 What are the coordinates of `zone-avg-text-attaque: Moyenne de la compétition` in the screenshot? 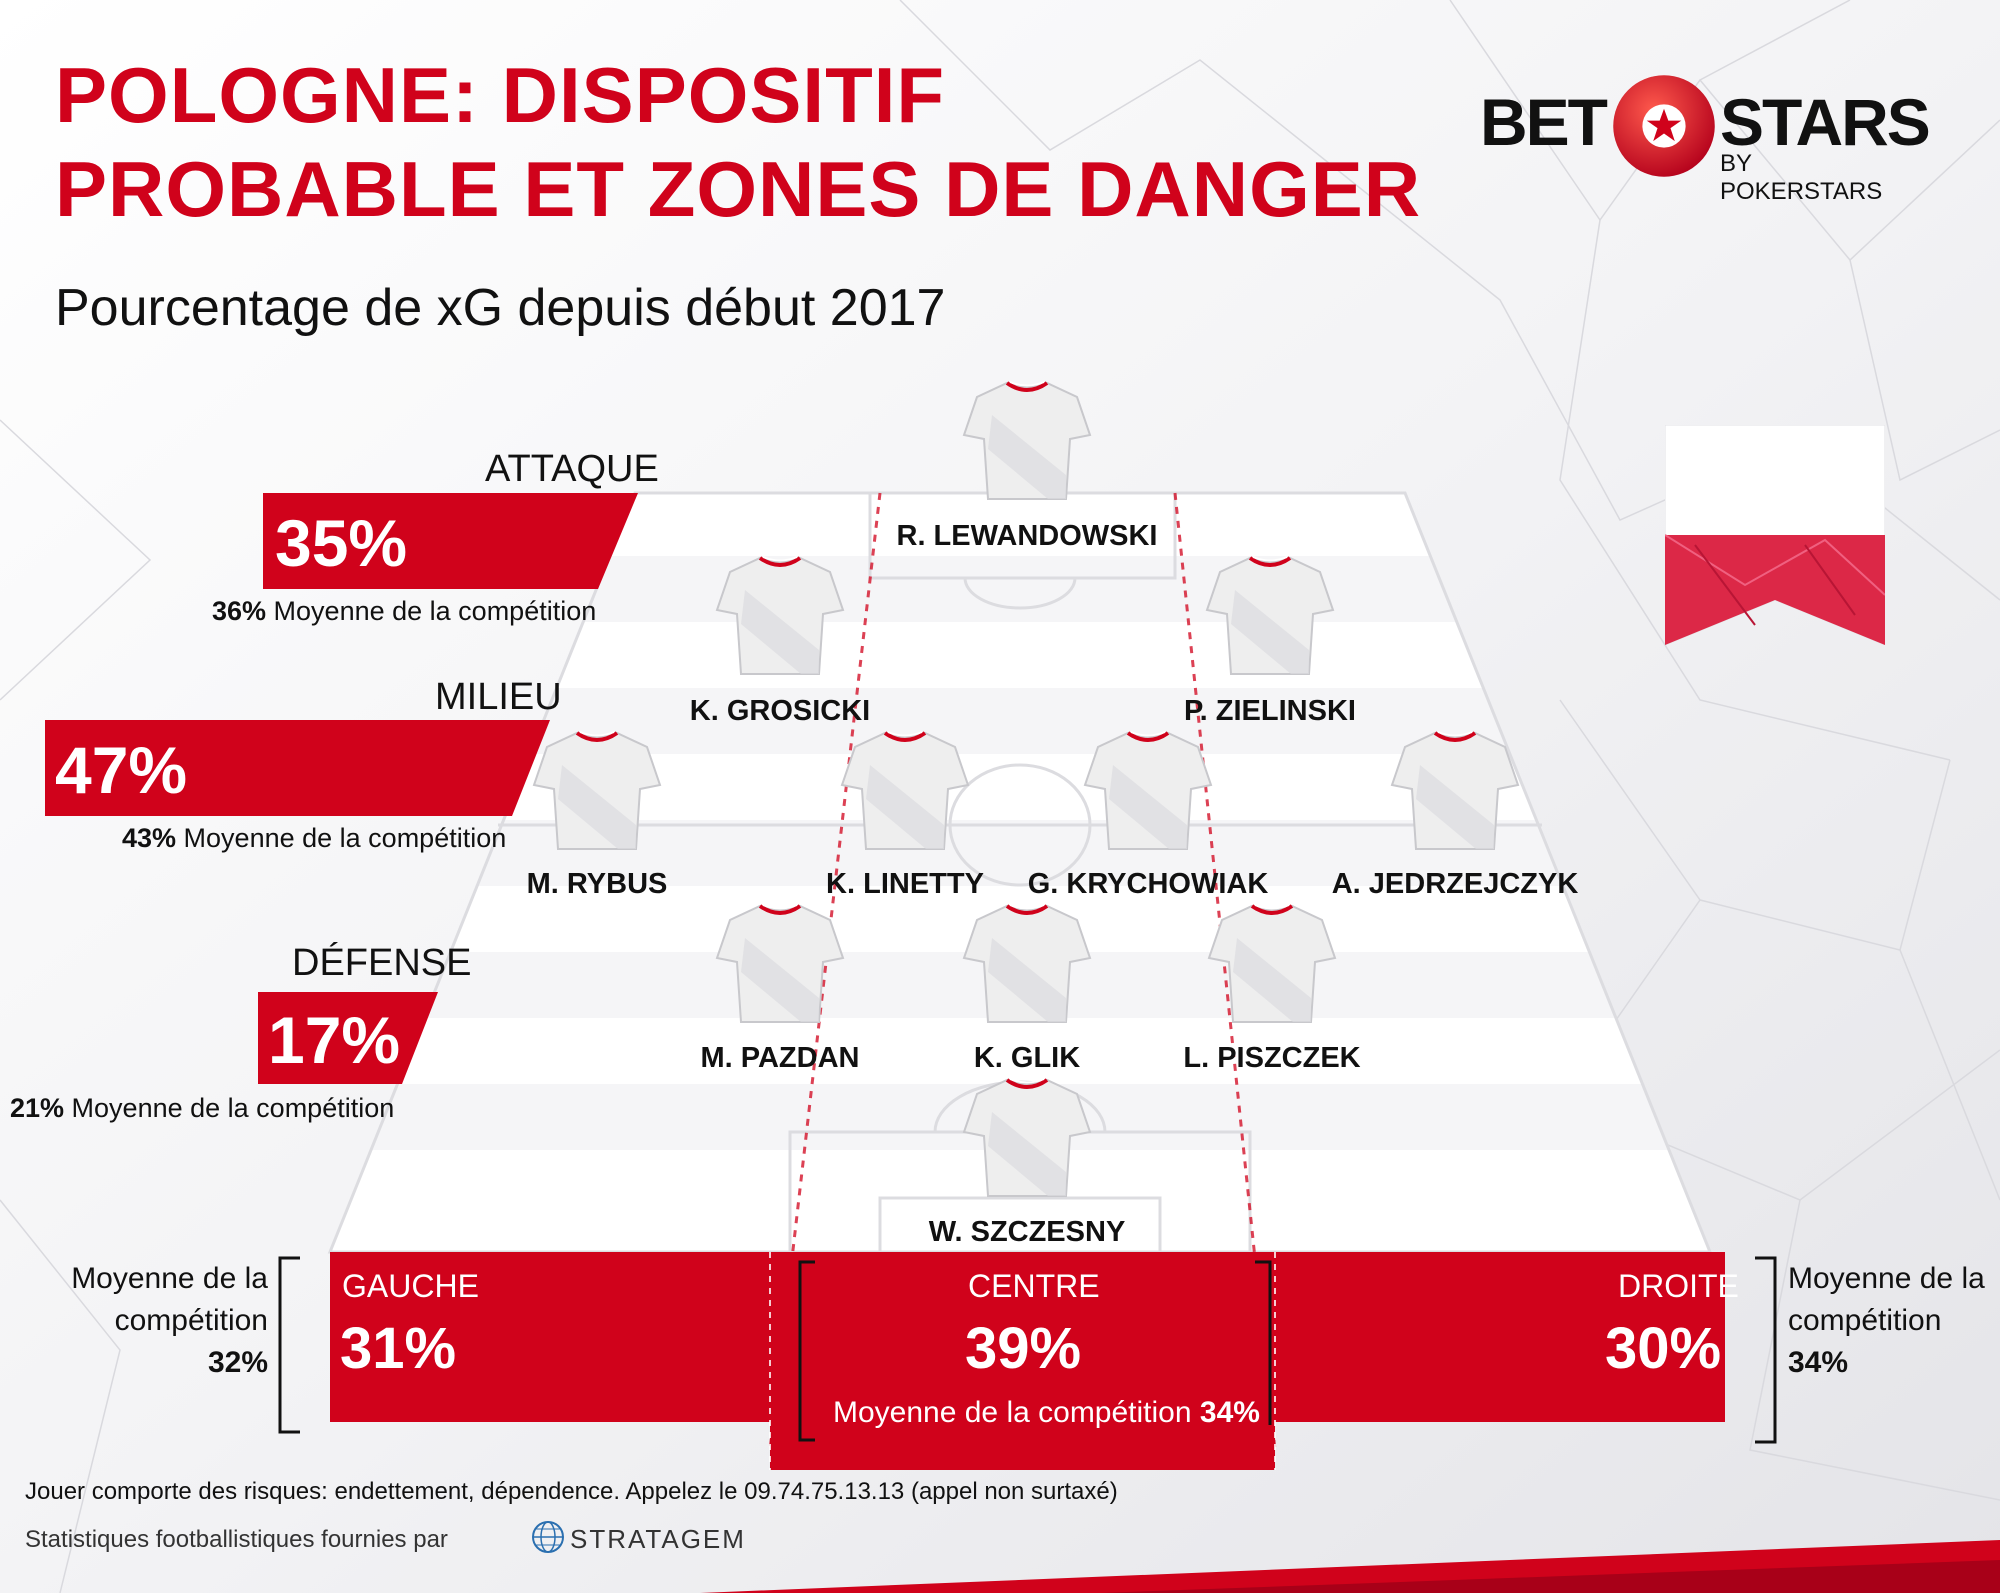 It's located at (431, 611).